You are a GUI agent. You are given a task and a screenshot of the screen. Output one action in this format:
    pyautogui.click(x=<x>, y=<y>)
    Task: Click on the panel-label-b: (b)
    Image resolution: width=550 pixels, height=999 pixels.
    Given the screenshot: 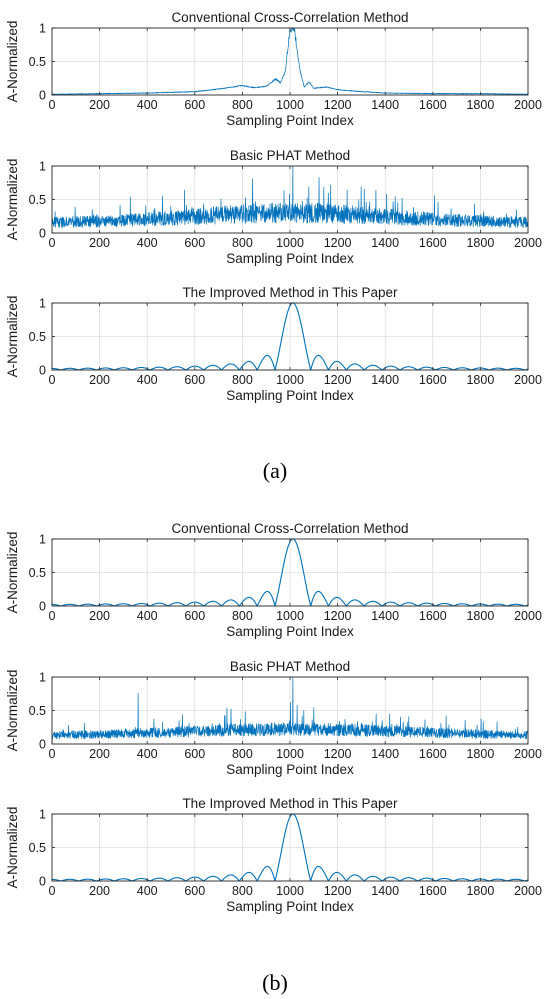 What is the action you would take?
    pyautogui.click(x=275, y=982)
    